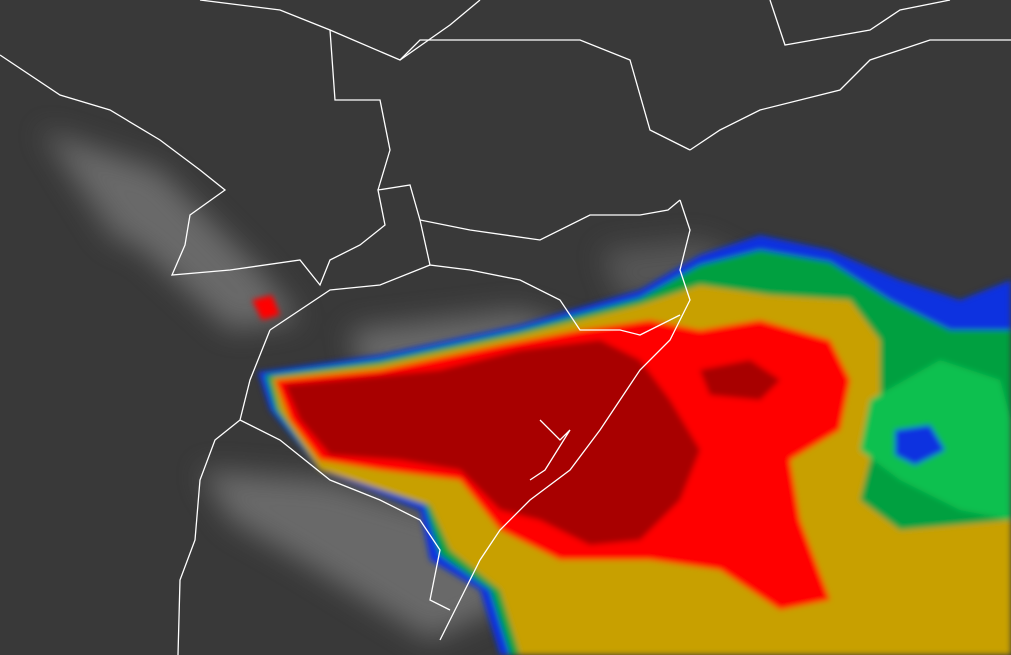  I want to click on level-darkred, so click(492, 442).